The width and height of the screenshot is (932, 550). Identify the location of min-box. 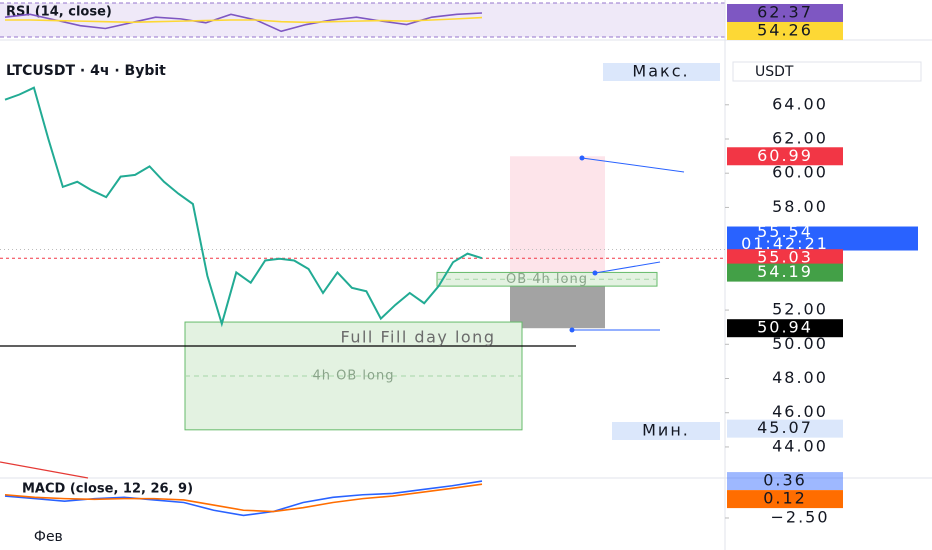
(666, 431).